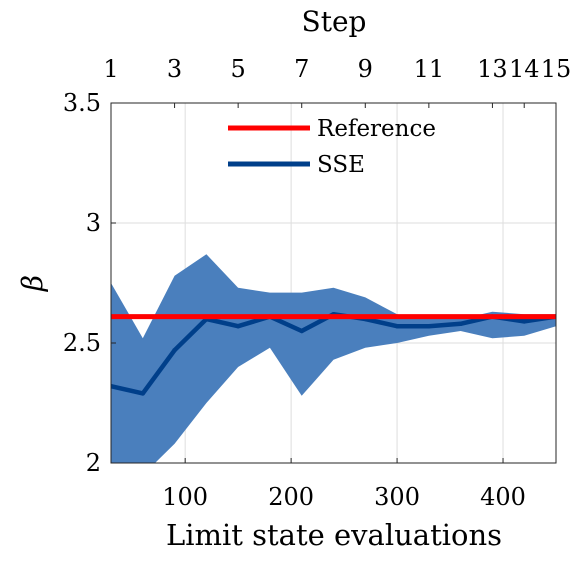  I want to click on y-tick-label: 3.5, so click(82, 103).